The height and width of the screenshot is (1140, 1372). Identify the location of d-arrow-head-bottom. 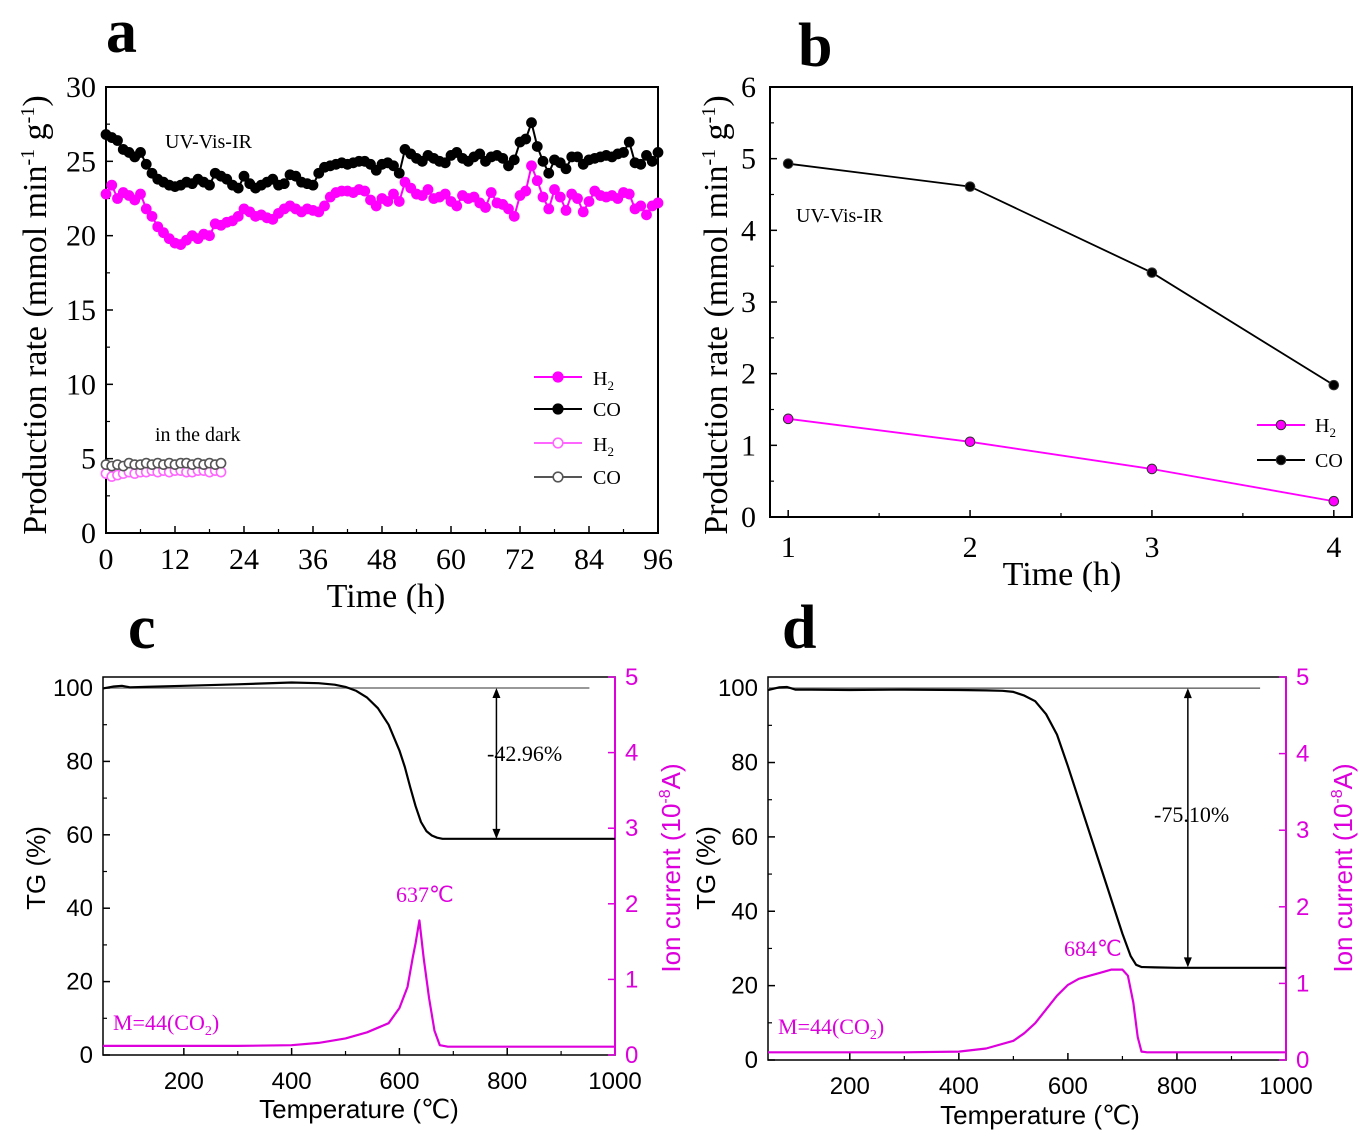
(1187, 962).